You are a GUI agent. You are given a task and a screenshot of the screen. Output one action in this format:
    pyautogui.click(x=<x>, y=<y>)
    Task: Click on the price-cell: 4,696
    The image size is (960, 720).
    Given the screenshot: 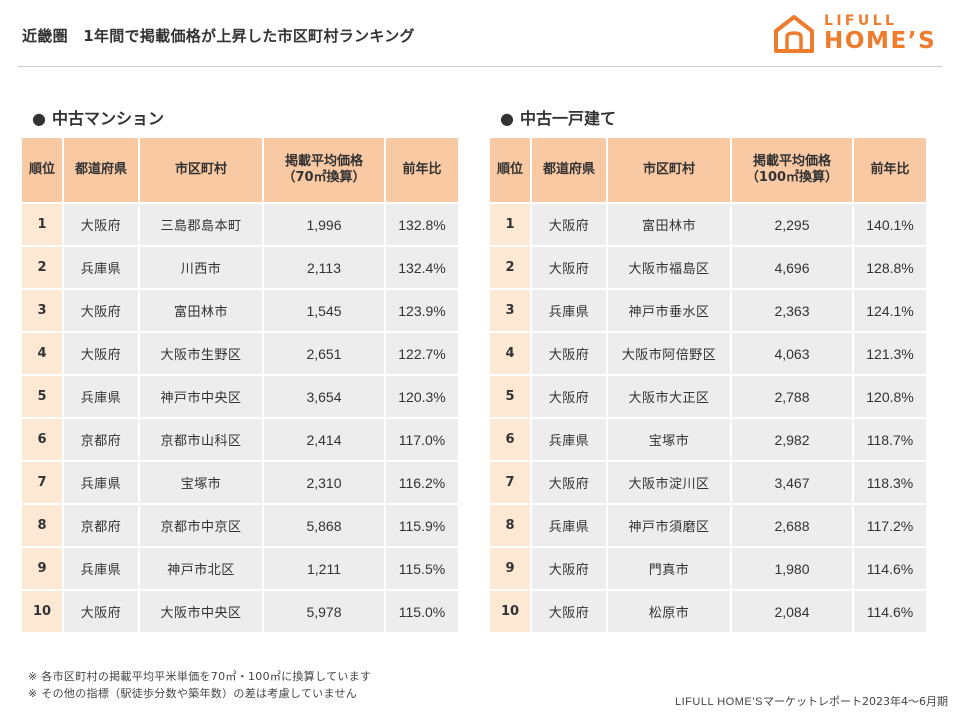 What is the action you would take?
    pyautogui.click(x=793, y=268)
    